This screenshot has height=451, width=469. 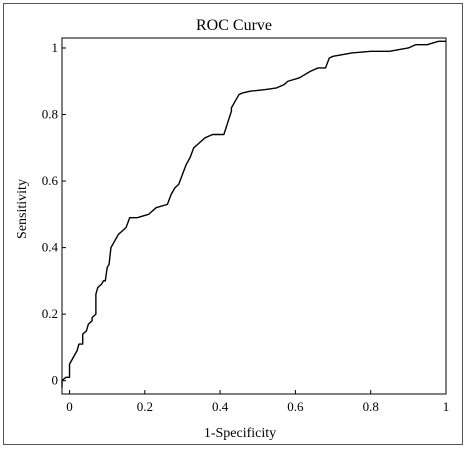 What do you see at coordinates (371, 406) in the screenshot?
I see `x-tick-label: 0.8` at bounding box center [371, 406].